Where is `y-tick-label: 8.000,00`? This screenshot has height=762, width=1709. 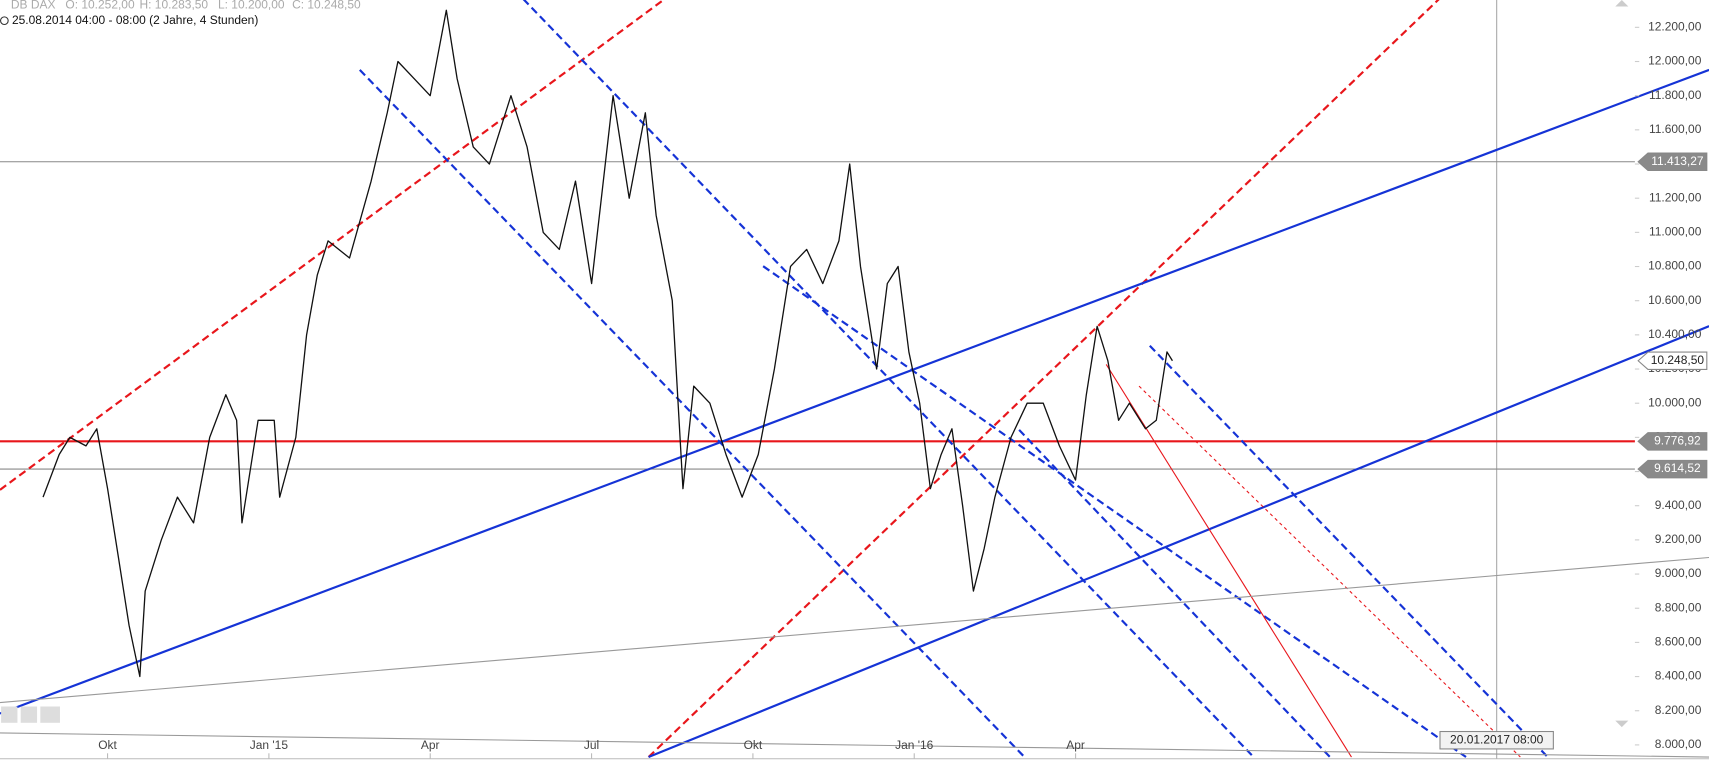
y-tick-label: 8.000,00 is located at coordinates (1678, 744).